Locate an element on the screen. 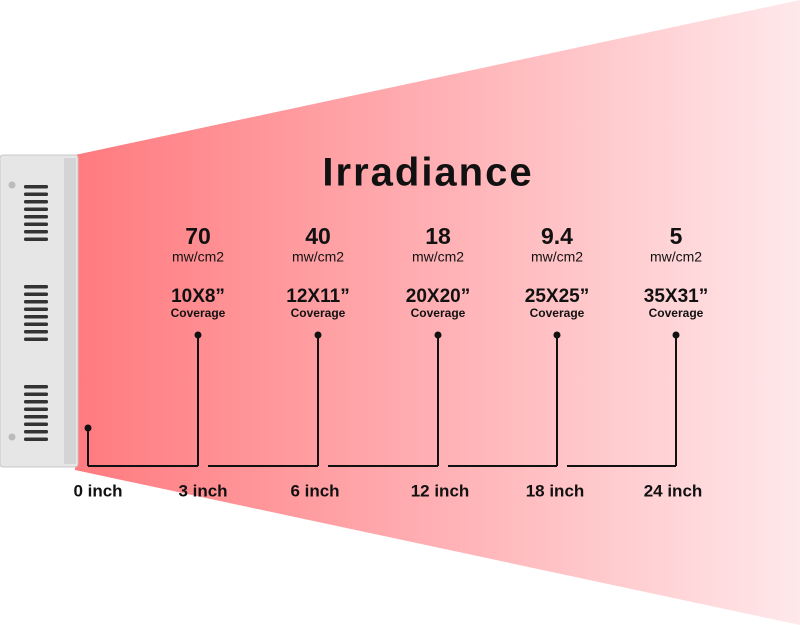  irradiance-value: 5 is located at coordinates (676, 236).